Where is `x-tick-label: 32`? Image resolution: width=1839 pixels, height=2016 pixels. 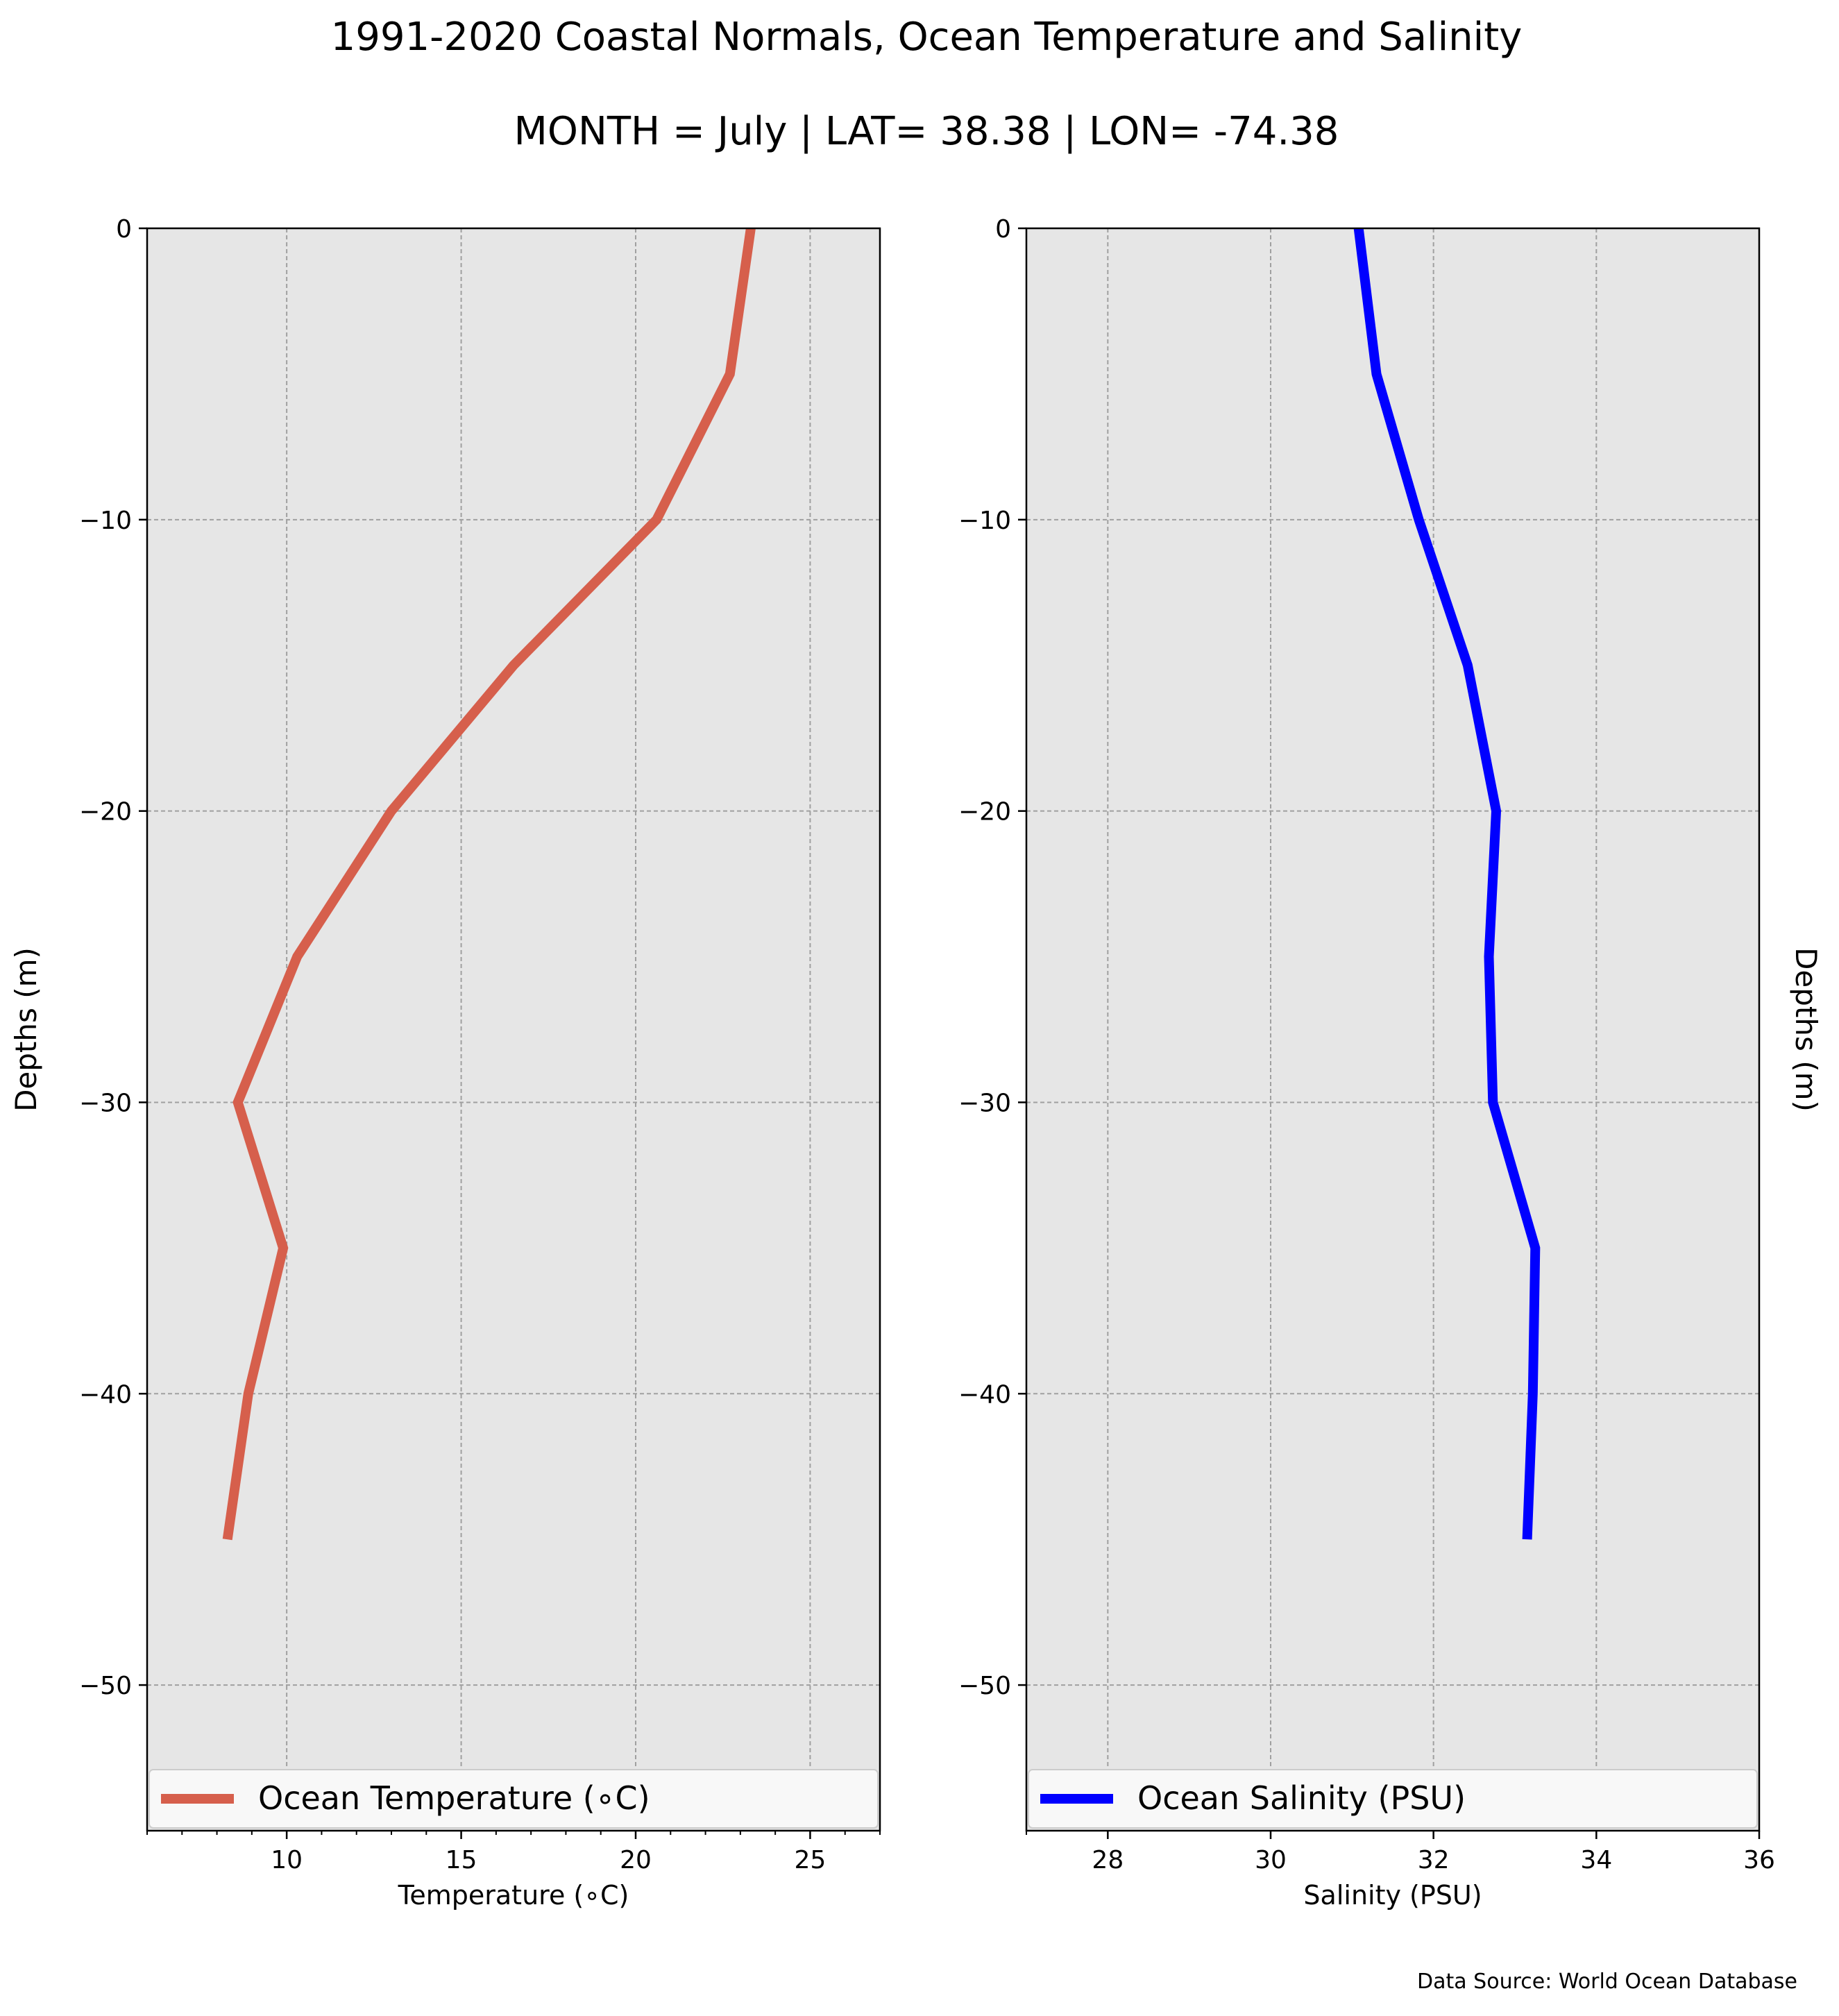 x-tick-label: 32 is located at coordinates (1434, 1860).